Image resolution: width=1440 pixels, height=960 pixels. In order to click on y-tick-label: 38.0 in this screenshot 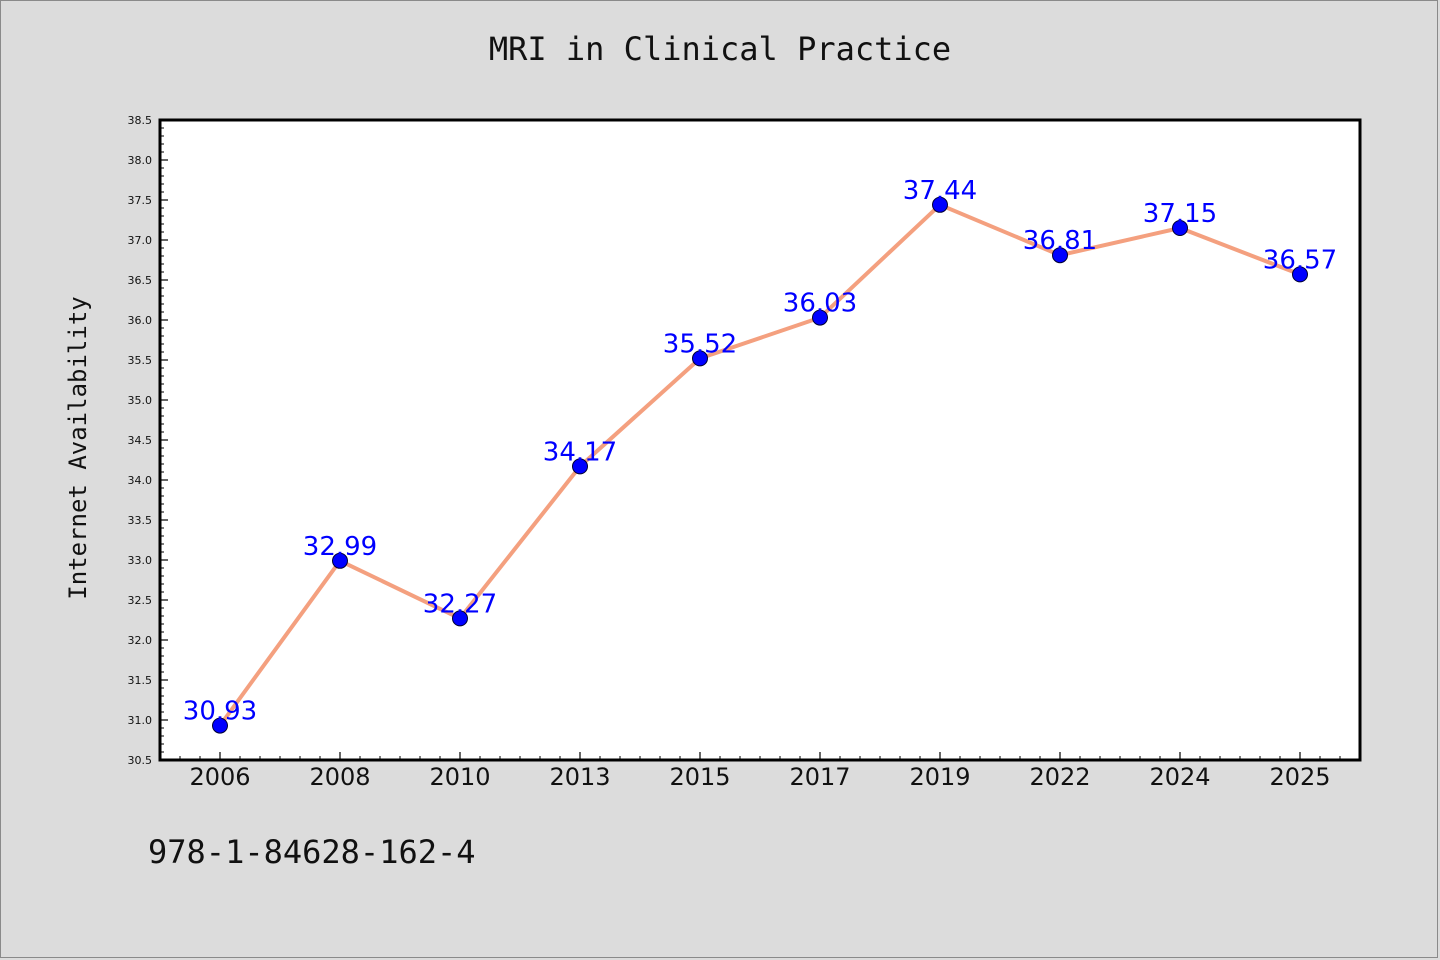, I will do `click(140, 160)`.